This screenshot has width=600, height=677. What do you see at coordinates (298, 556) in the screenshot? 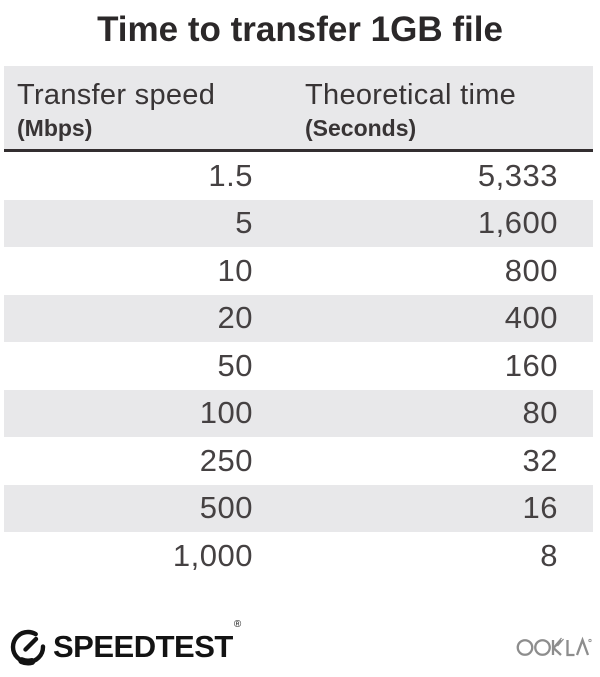
I see `table-row: 1,000 8` at bounding box center [298, 556].